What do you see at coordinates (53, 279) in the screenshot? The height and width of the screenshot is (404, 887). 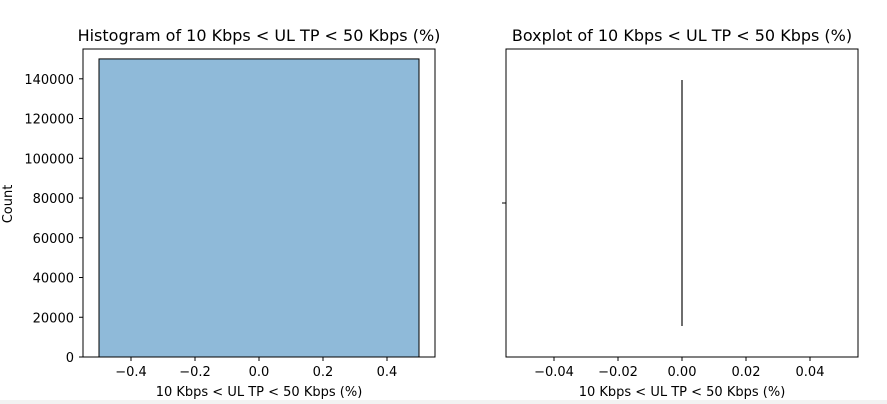 I see `histogram-y-tick-label: 40000` at bounding box center [53, 279].